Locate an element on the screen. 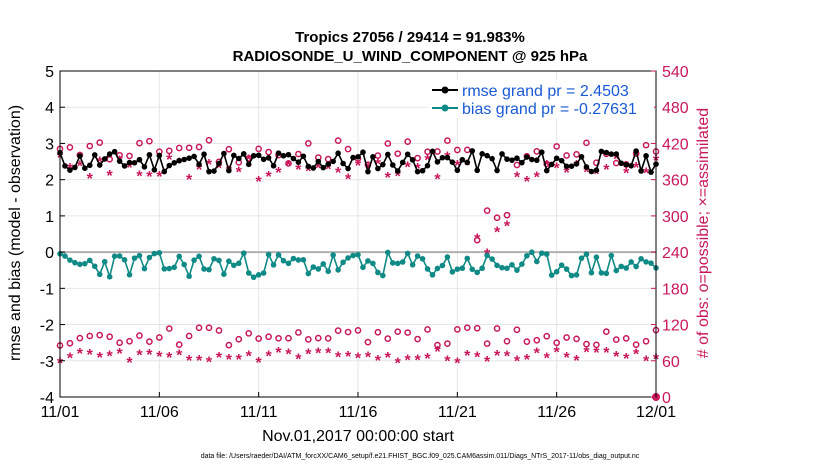 This screenshot has height=470, width=830. x-tick-label: 12/01 is located at coordinates (656, 412).